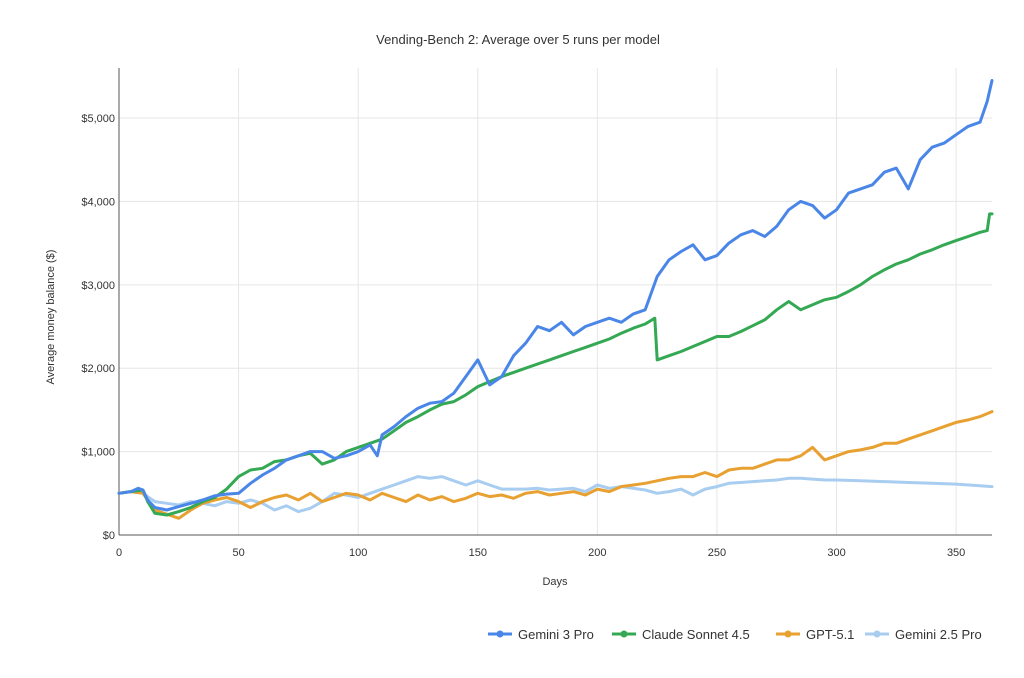 This screenshot has width=1024, height=678. What do you see at coordinates (938, 634) in the screenshot?
I see `legend-label: Gemini 2.5 Pro` at bounding box center [938, 634].